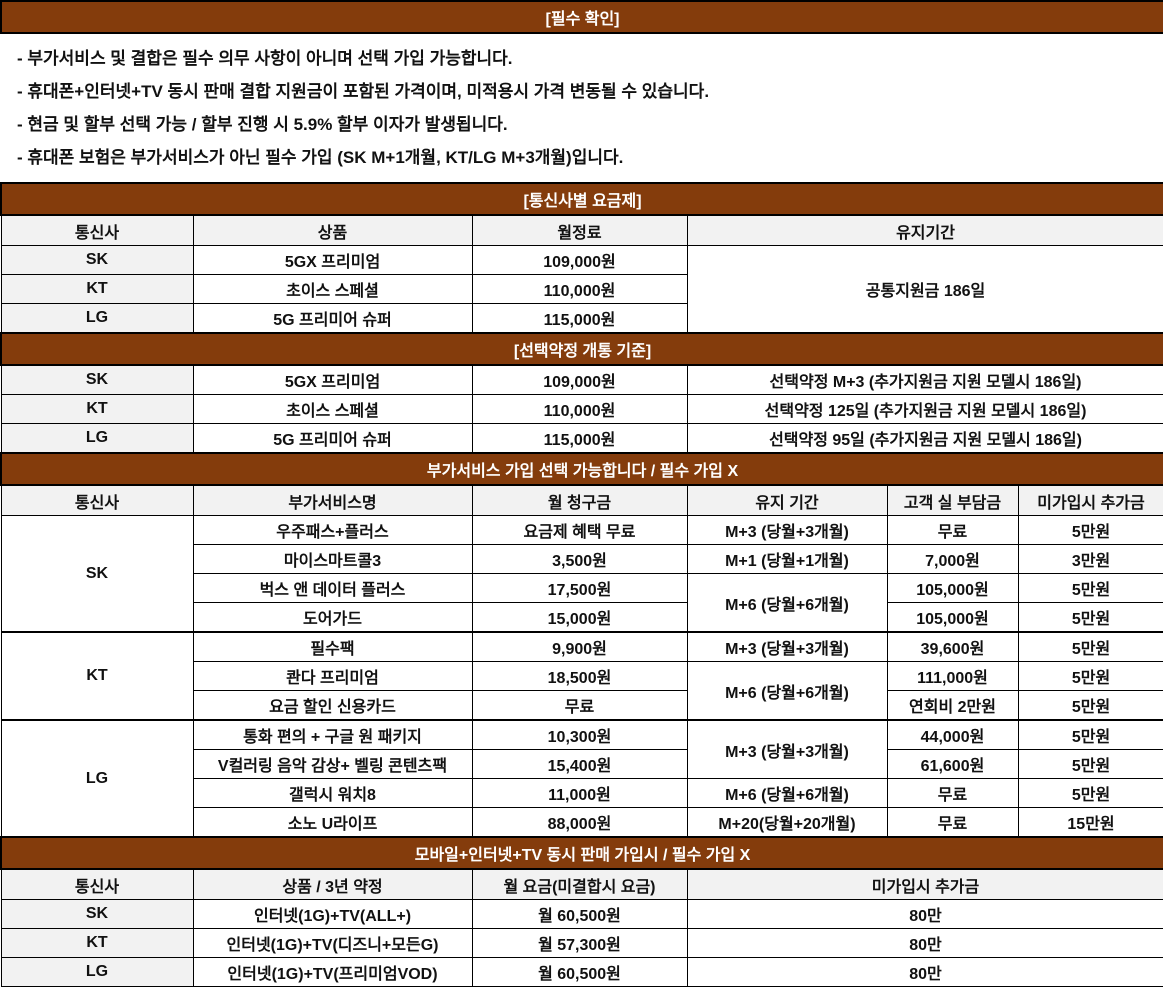  I want to click on selective-title: [선택약정 개통 기준], so click(581, 349).